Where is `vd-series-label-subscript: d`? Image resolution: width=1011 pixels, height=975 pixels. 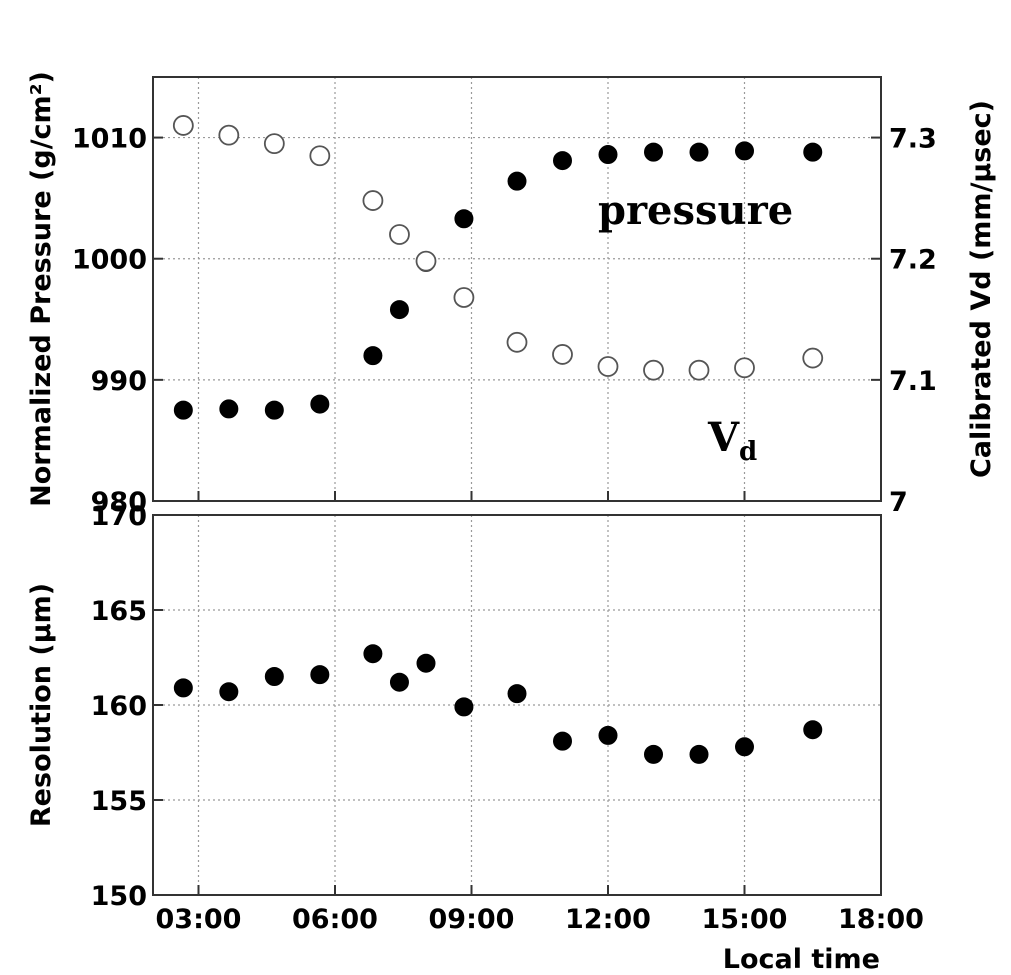
vd-series-label-subscript: d is located at coordinates (748, 452).